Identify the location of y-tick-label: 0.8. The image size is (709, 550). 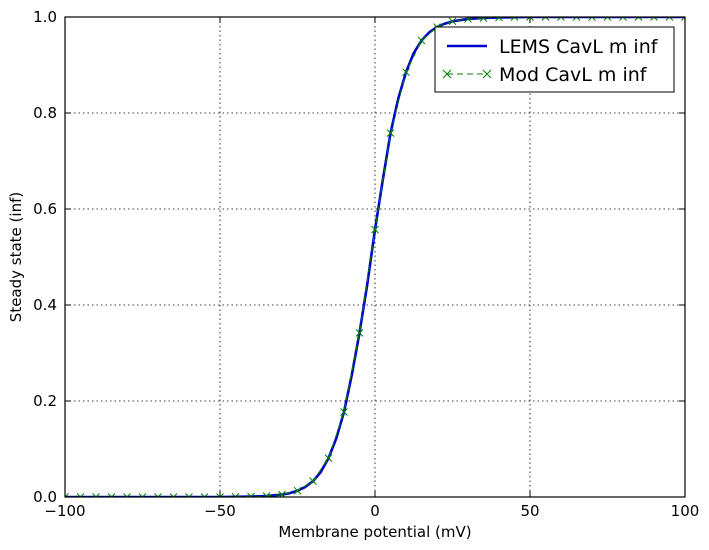
(45, 113).